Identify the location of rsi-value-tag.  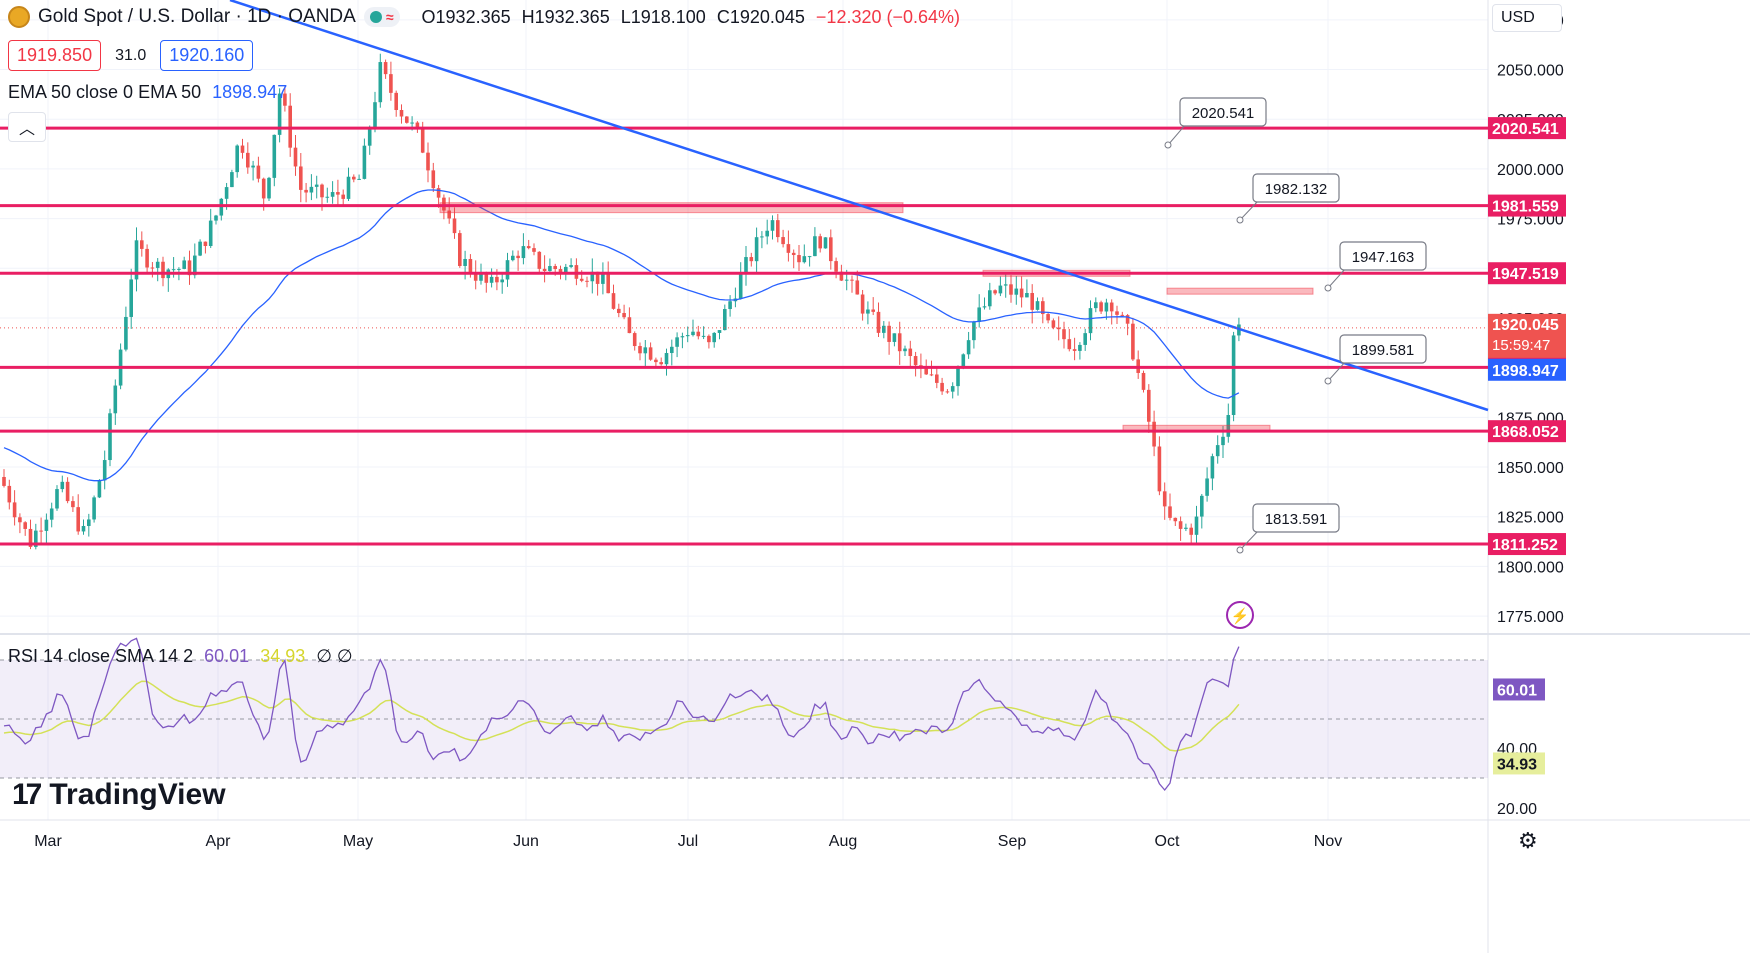
(1519, 689).